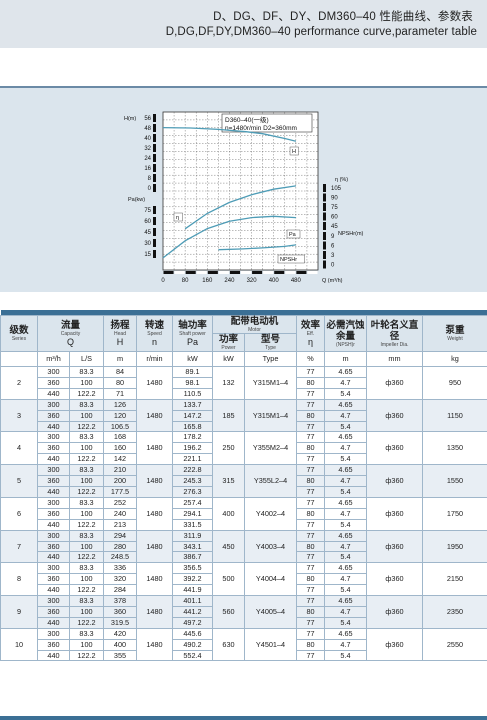 This screenshot has height=720, width=487. I want to click on axis-h-tick: 56, so click(147, 119).